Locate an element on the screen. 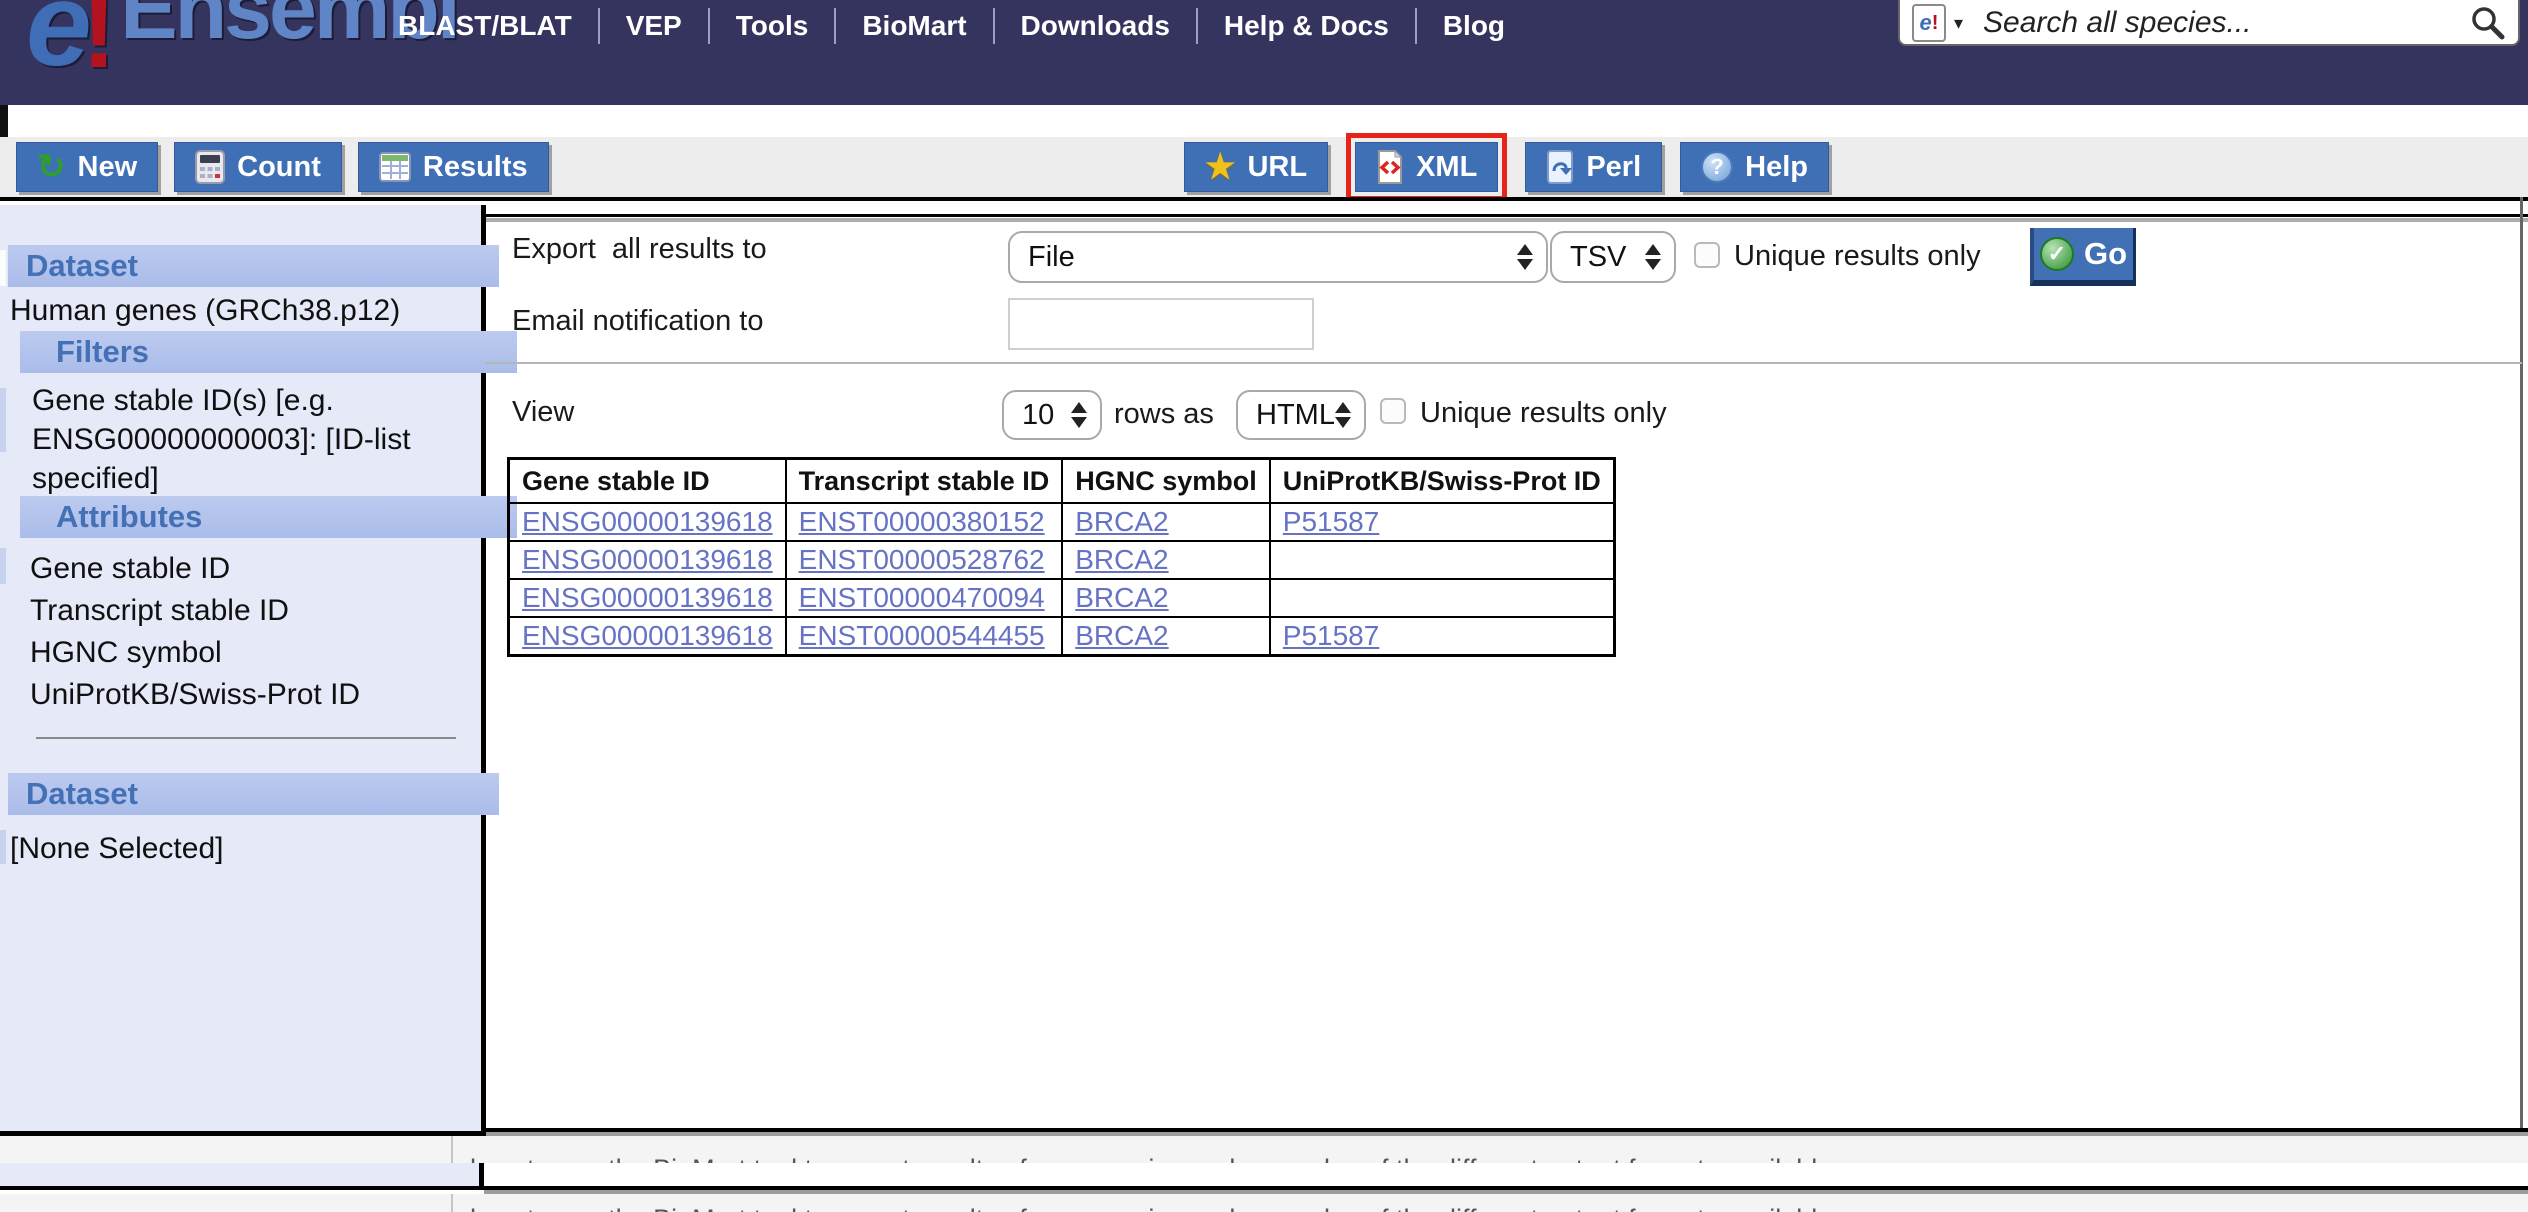 The width and height of the screenshot is (2528, 1212). lower-sidebar-frame-sliver is located at coordinates (239, 1174).